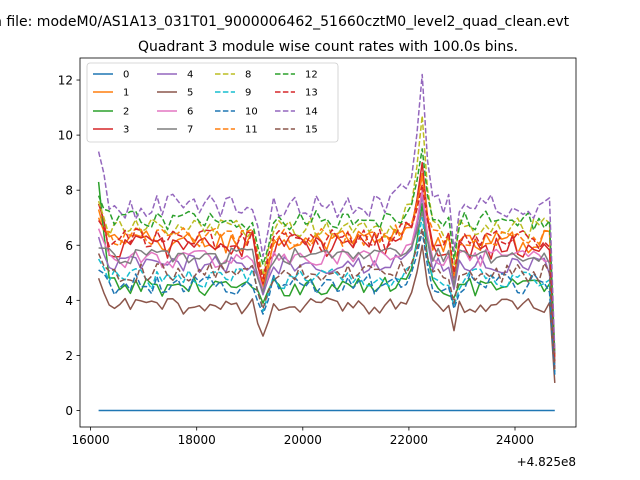  I want to click on x-axis: 16000 18000 20000 22000 24000, so click(303, 437).